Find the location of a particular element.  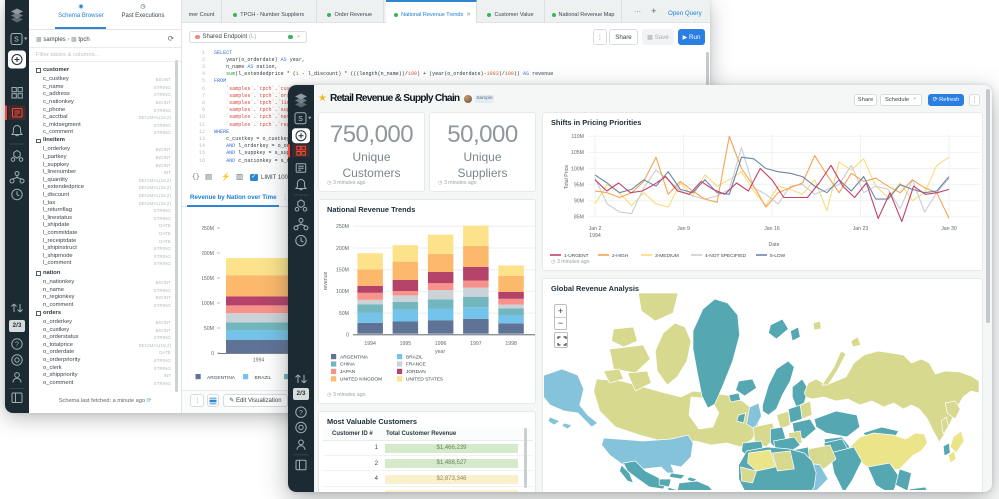

svg-text: 90M is located at coordinates (579, 202).